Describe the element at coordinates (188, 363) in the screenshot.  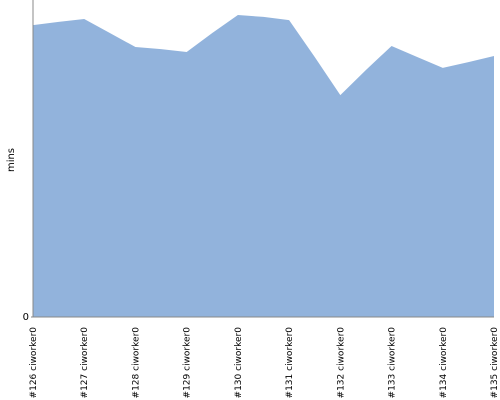
I see `x-tick-label: #129 ciworker0` at that location.